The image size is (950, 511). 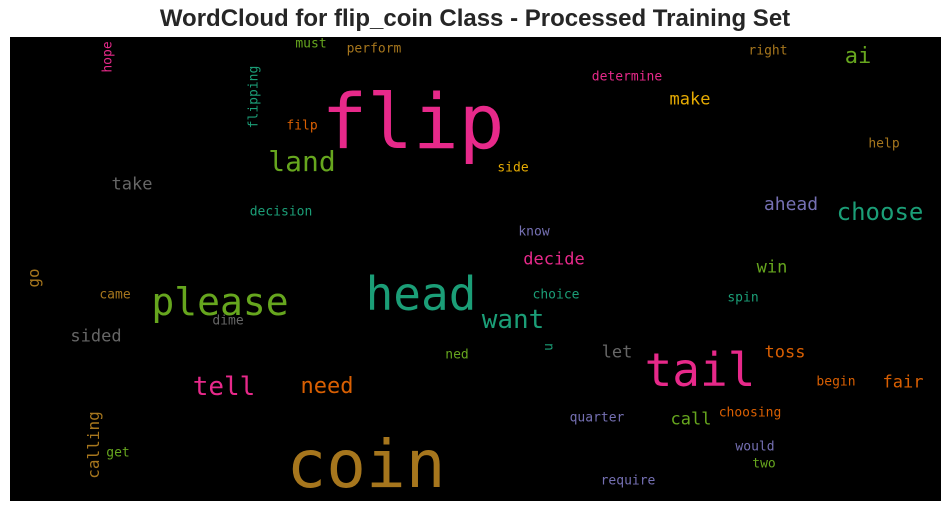 I want to click on word-want: want, so click(x=513, y=320).